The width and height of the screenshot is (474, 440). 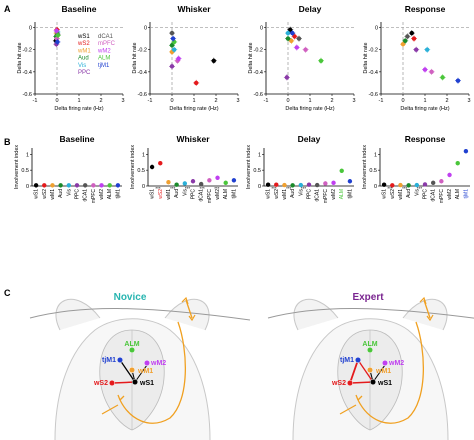 What do you see at coordinates (141, 171) in the screenshot?
I see `y-tick-label: 0.5` at bounding box center [141, 171].